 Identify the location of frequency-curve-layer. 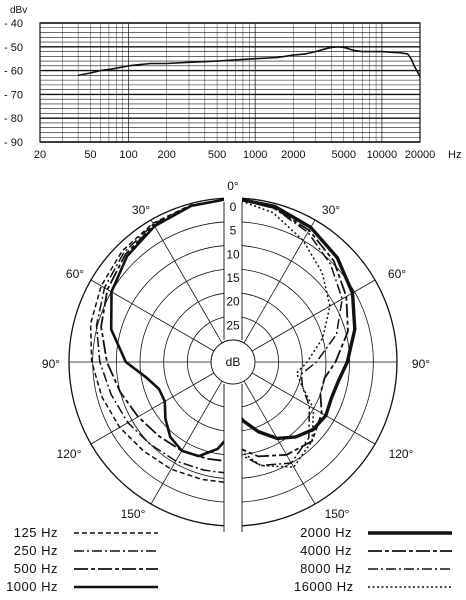
(249, 61).